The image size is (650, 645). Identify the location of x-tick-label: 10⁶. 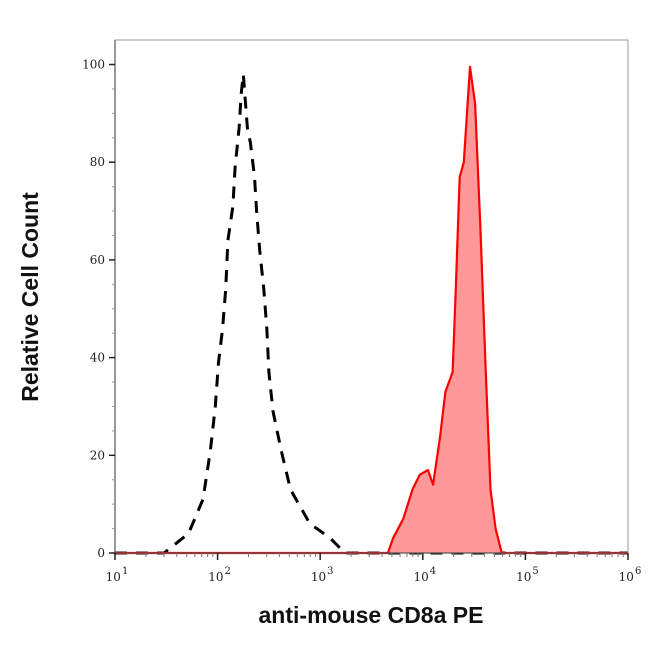
(630, 575).